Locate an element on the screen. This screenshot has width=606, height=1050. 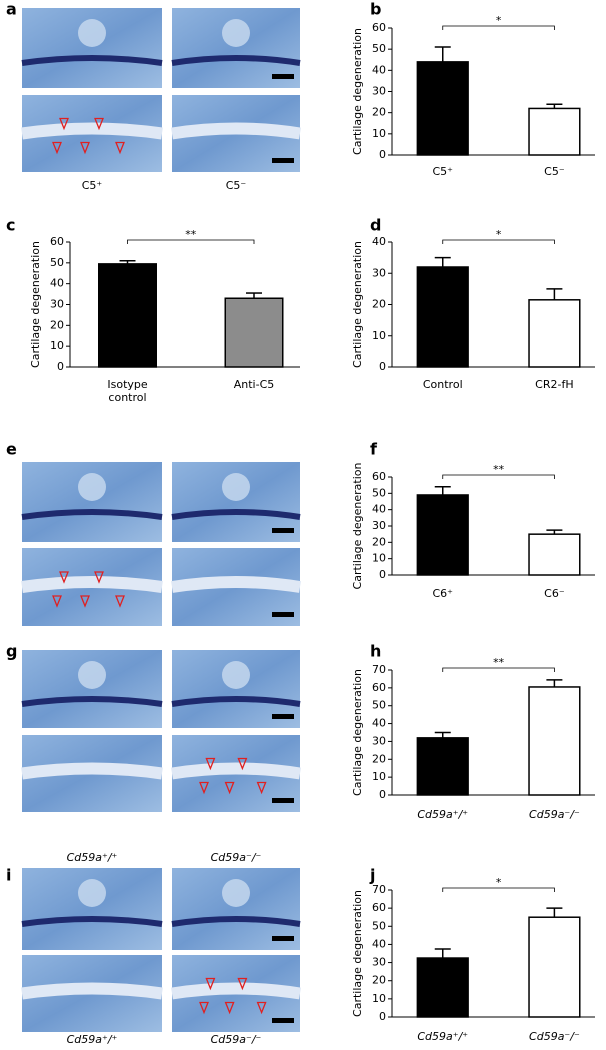
image-caption: C5⁺ is located at coordinates (92, 185).